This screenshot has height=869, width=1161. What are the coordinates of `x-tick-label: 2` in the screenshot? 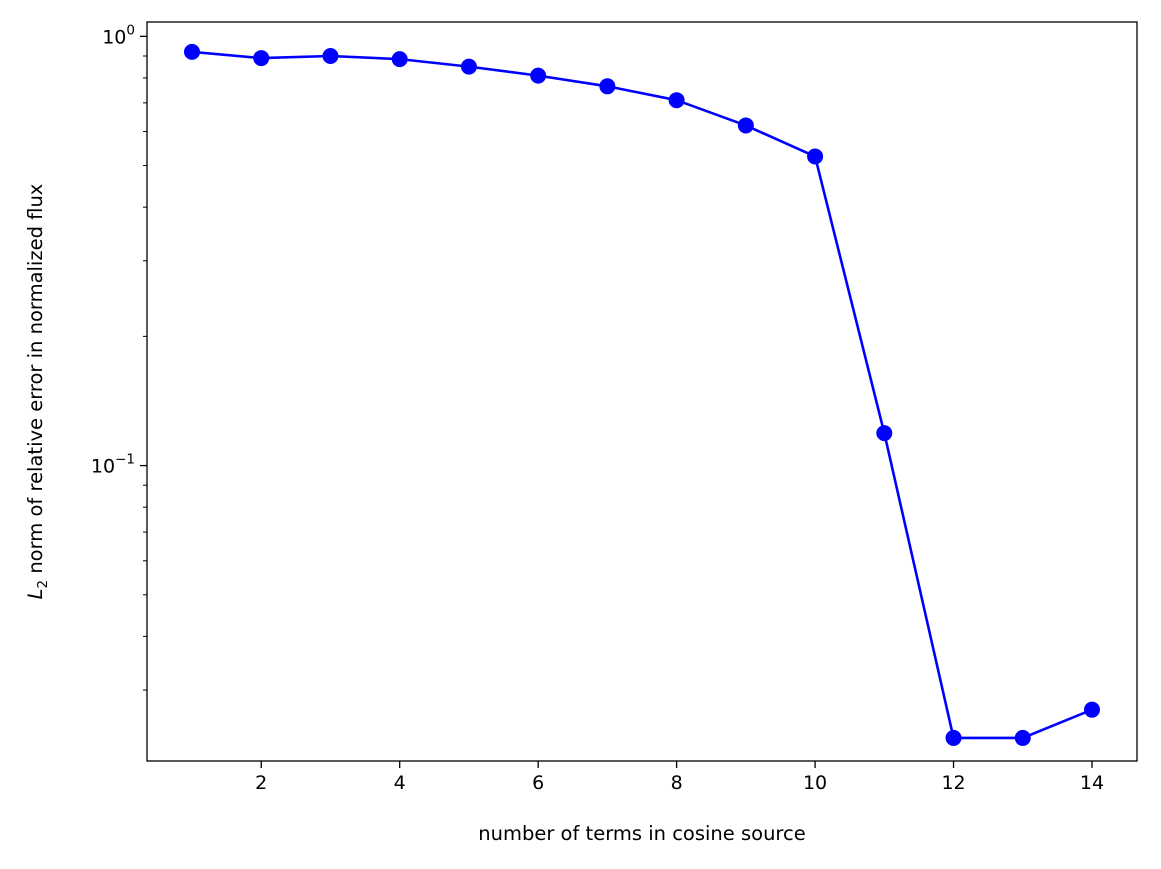 It's located at (261, 783).